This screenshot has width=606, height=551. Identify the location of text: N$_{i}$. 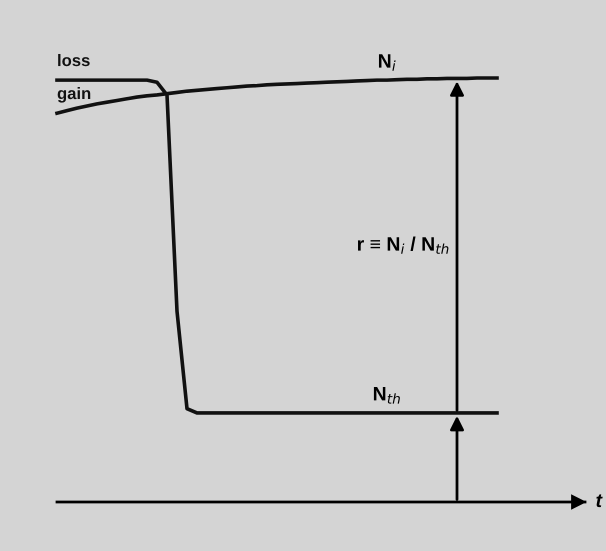
(387, 62).